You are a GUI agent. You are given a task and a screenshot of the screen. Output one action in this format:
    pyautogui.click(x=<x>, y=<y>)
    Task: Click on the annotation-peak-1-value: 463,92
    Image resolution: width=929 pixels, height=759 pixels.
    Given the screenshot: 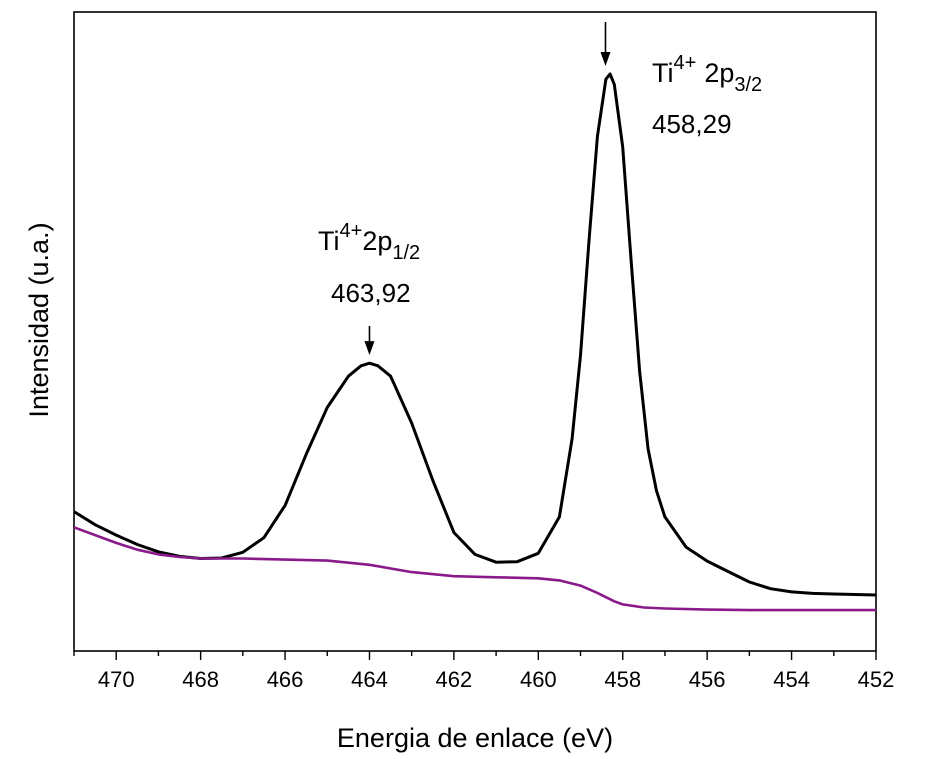 What is the action you would take?
    pyautogui.click(x=371, y=293)
    